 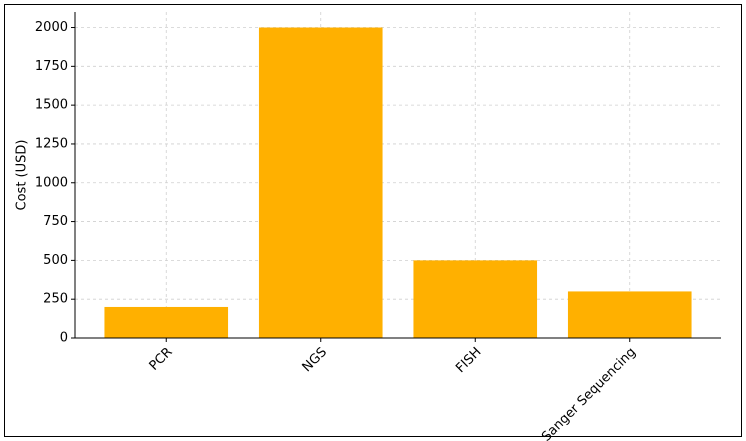 What do you see at coordinates (315, 360) in the screenshot?
I see `x-tick-label: NGS` at bounding box center [315, 360].